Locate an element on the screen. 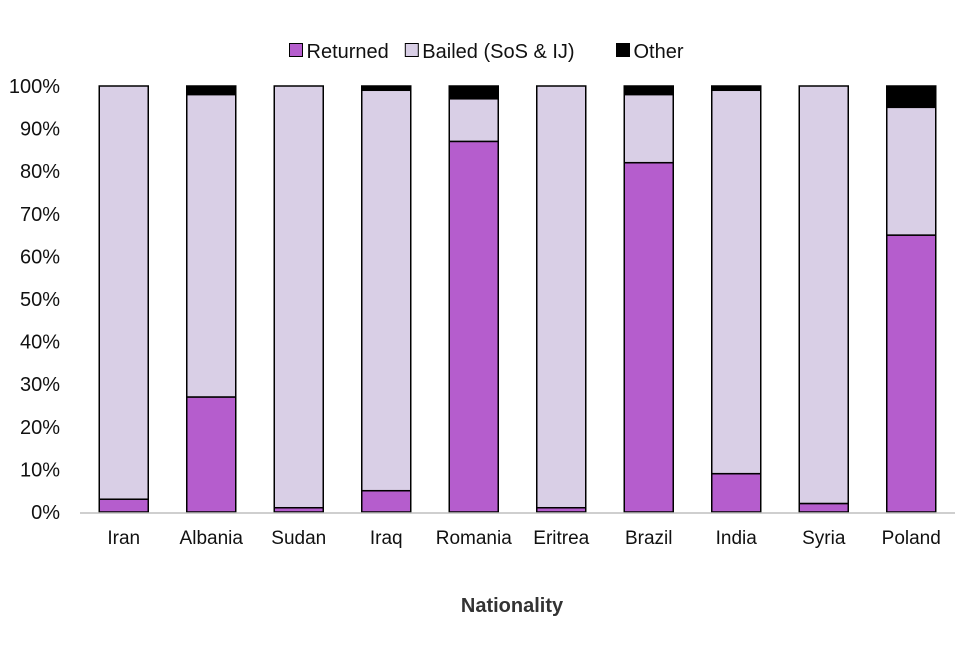 Image resolution: width=960 pixels, height=645 pixels. bar-segment-bailed-sos-ij-india is located at coordinates (736, 282).